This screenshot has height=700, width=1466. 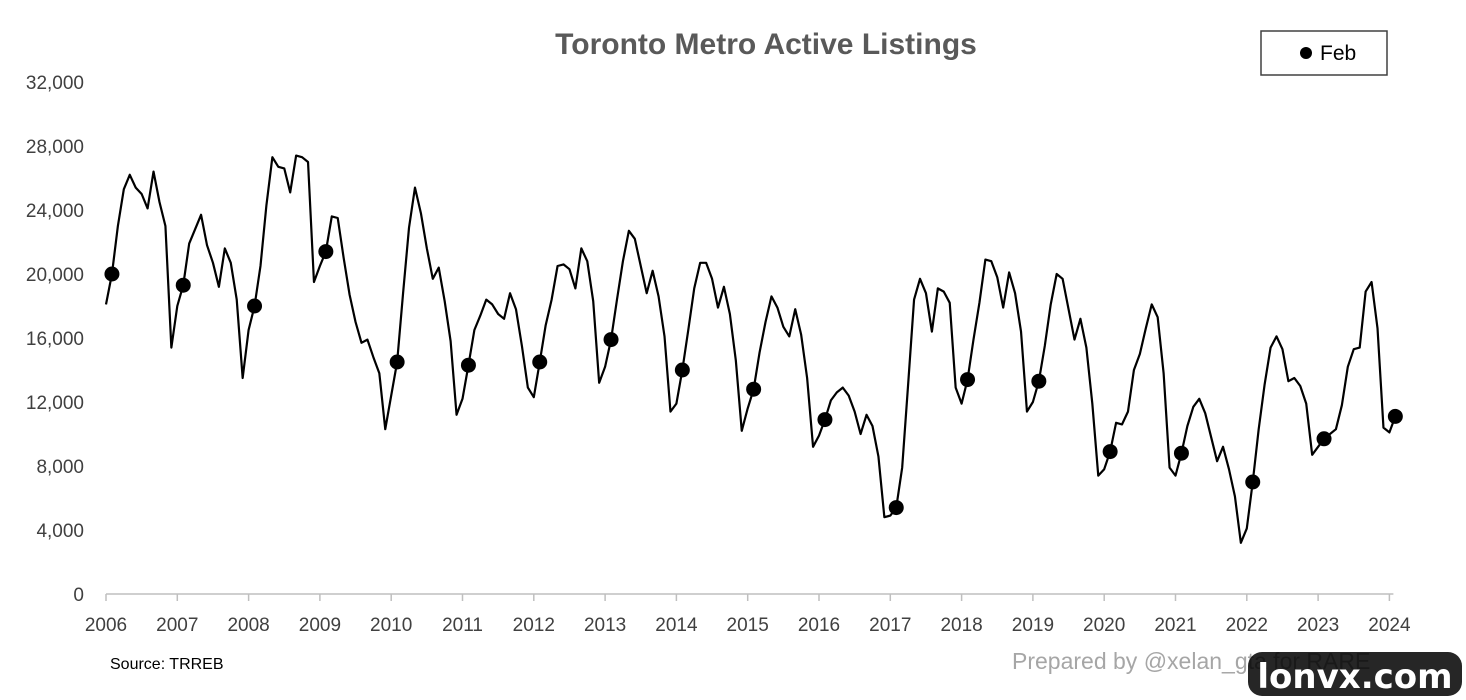 I want to click on x-tick-label: 2015, so click(x=748, y=625).